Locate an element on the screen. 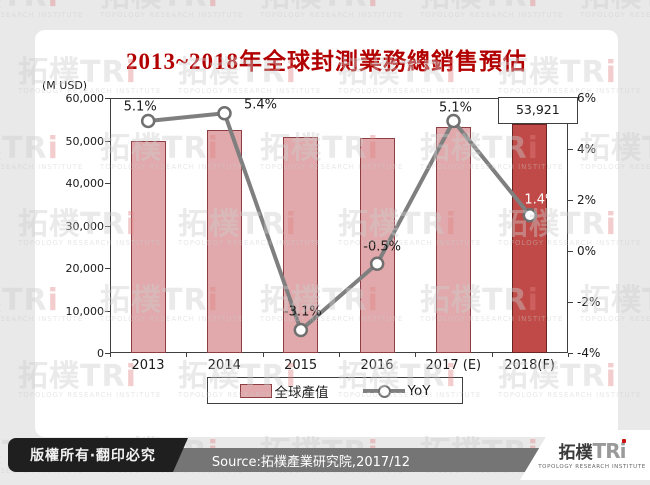 The image size is (650, 485). bar-2013 is located at coordinates (148, 247).